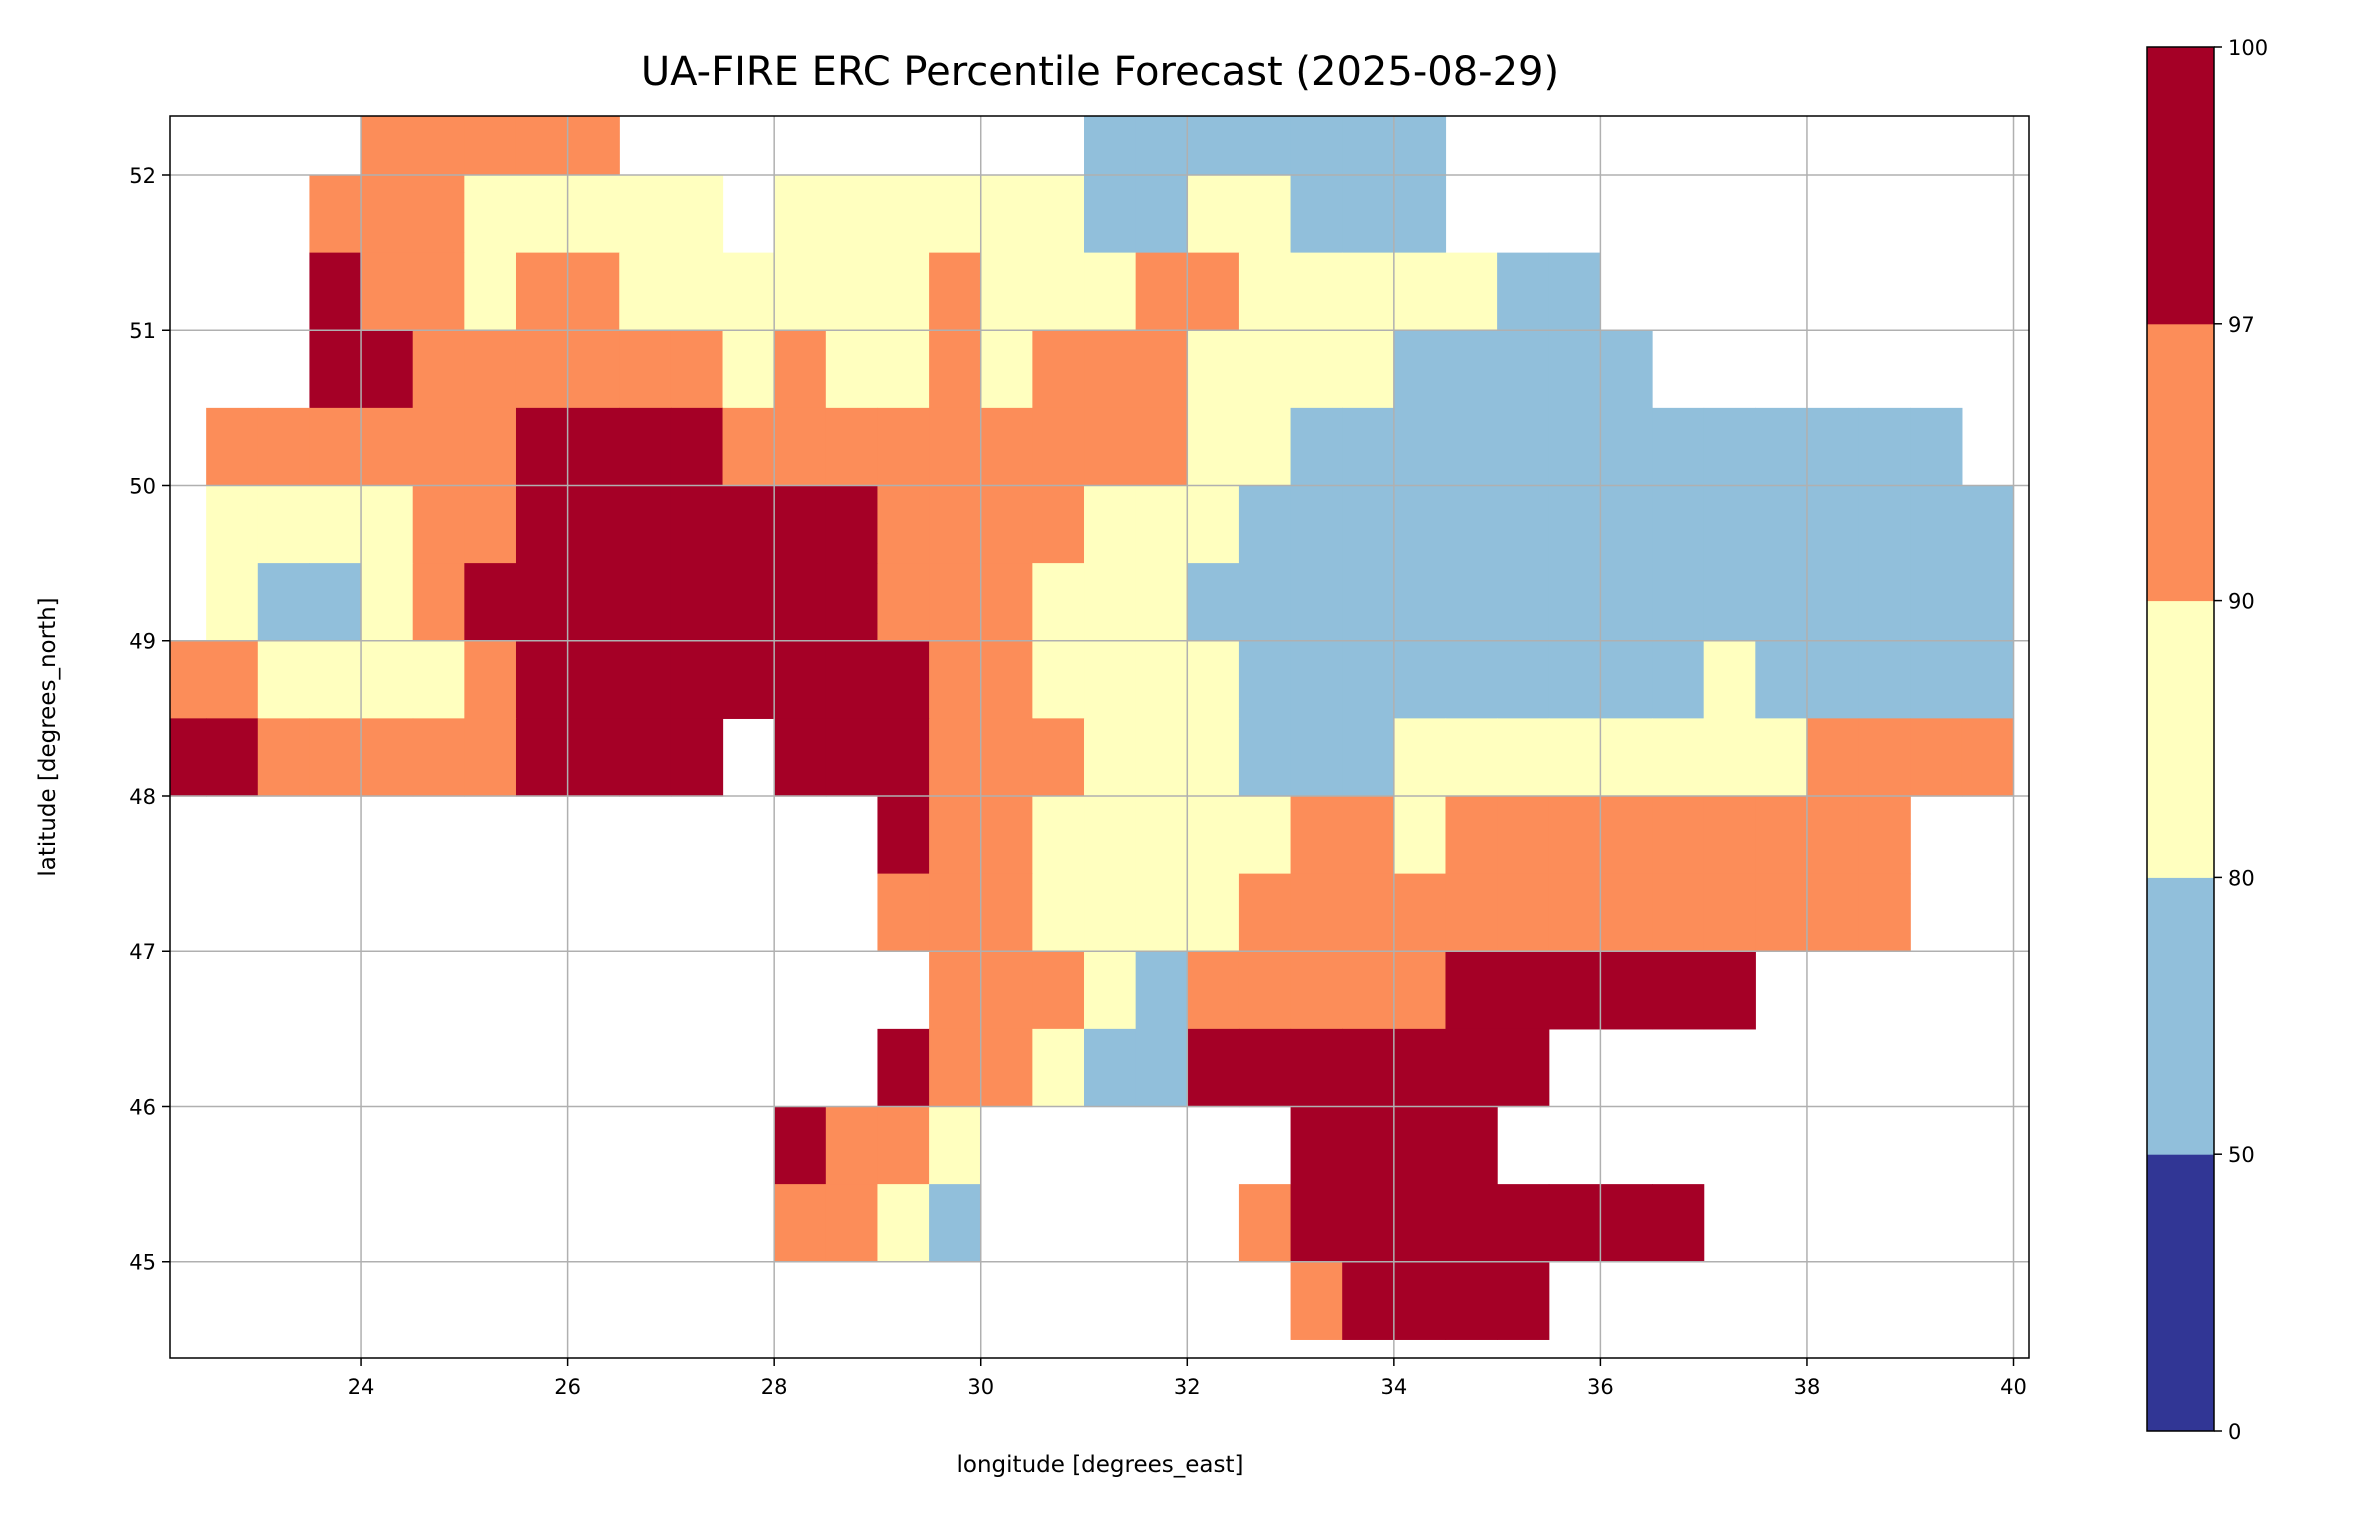 Image resolution: width=2354 pixels, height=1517 pixels. I want to click on y-tick-label: 52, so click(142, 176).